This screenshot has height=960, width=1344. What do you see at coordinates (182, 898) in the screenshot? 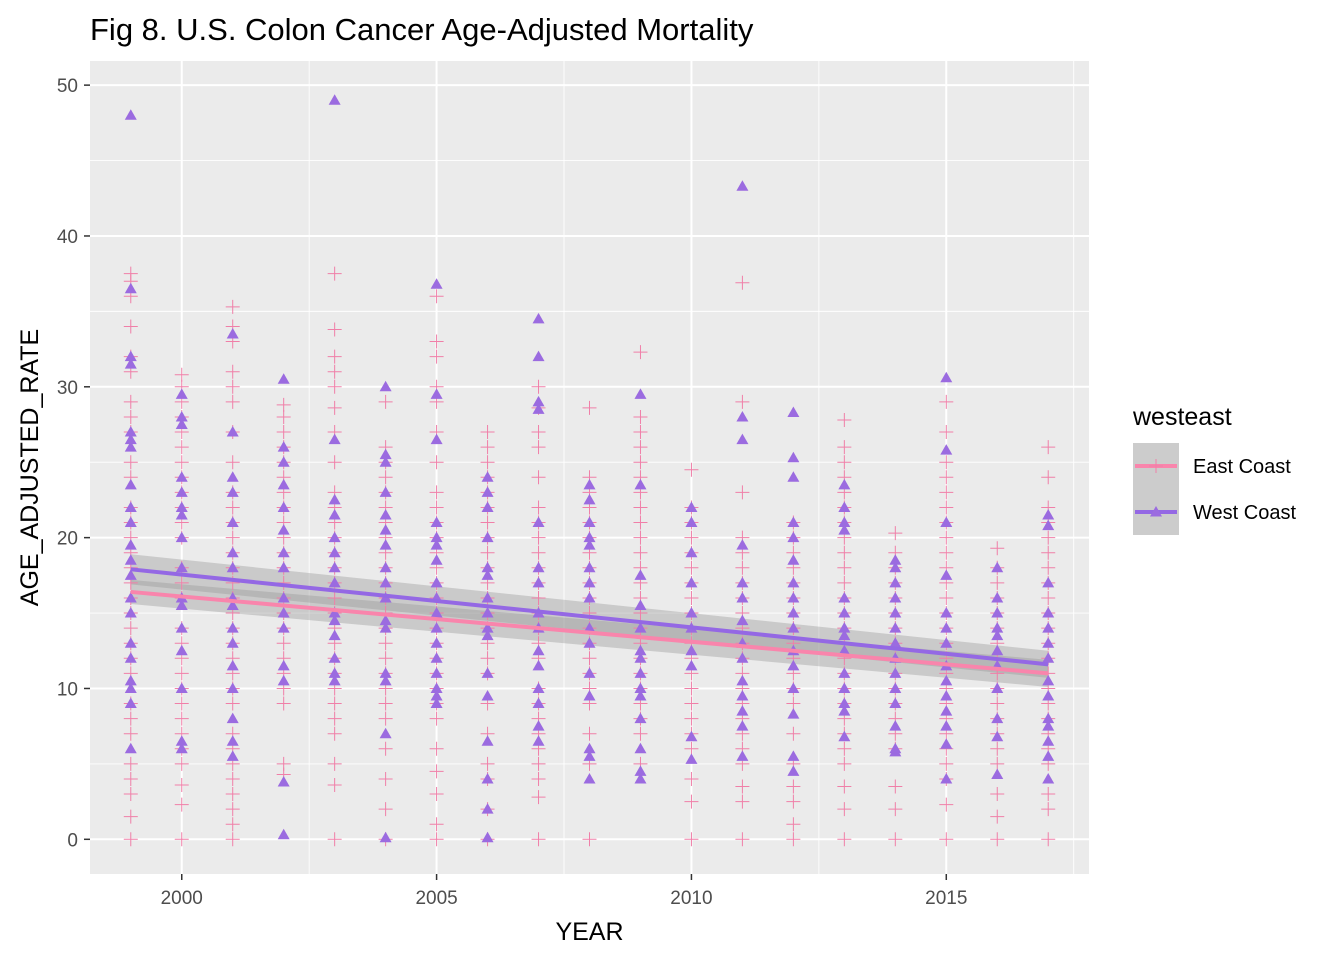
I see `x-tick-label: 2000` at bounding box center [182, 898].